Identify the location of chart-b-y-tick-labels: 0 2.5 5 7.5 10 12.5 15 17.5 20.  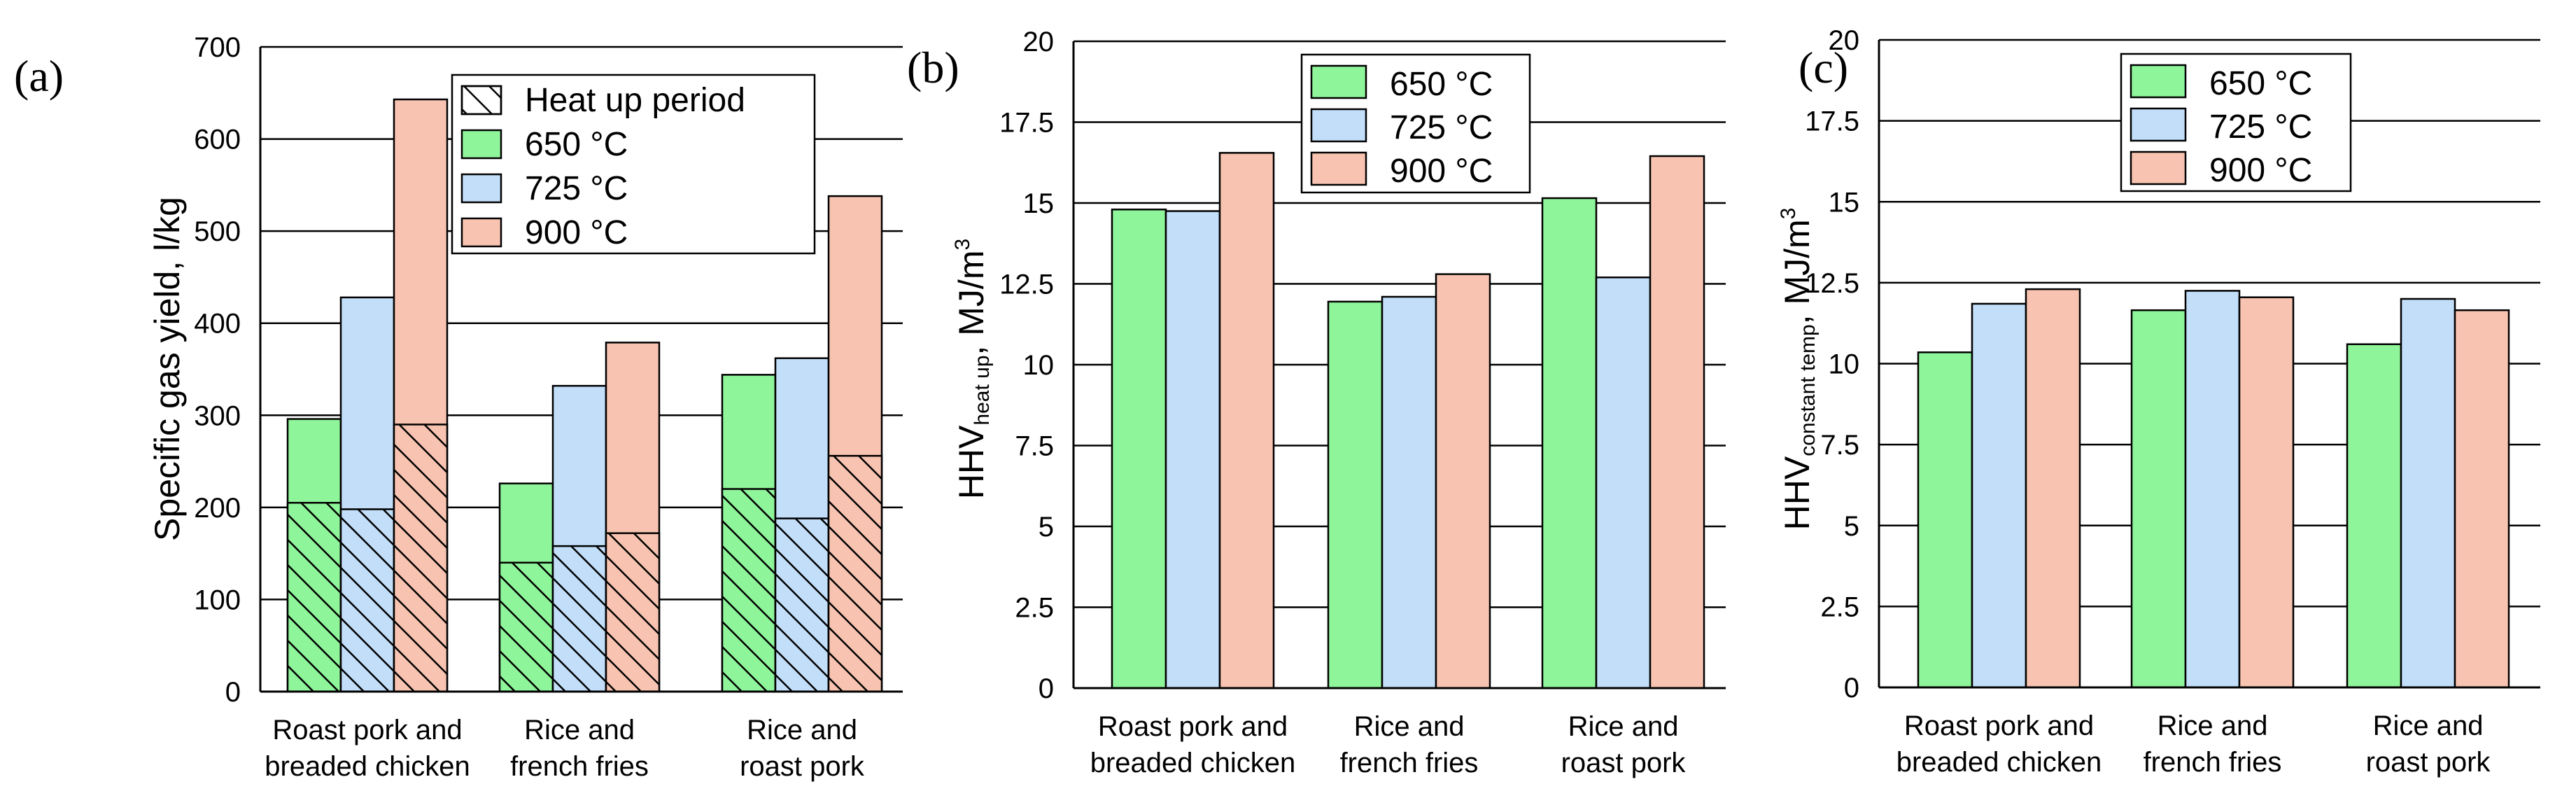
(1026, 365).